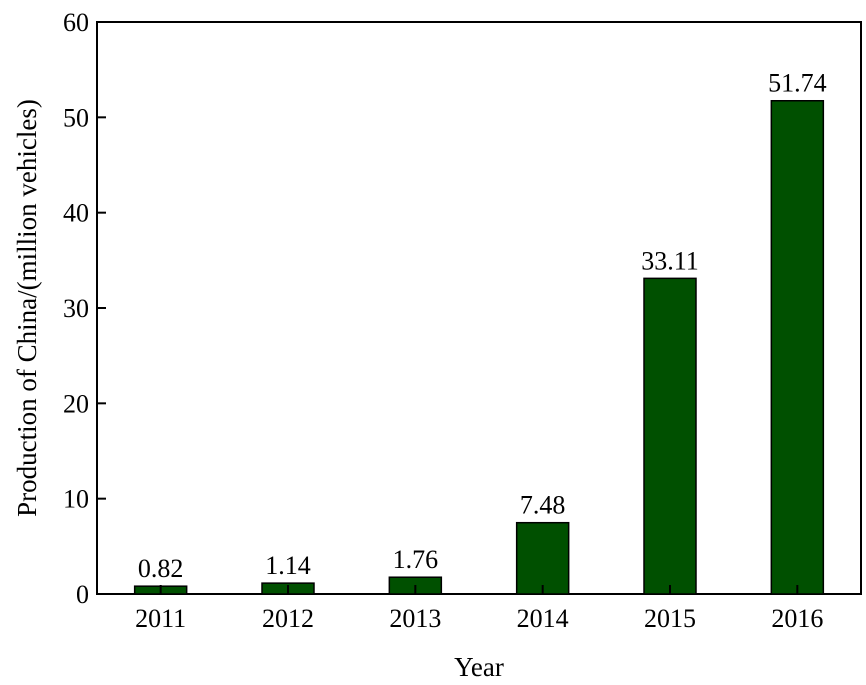  I want to click on y-tick-label-10: 10, so click(76, 499).